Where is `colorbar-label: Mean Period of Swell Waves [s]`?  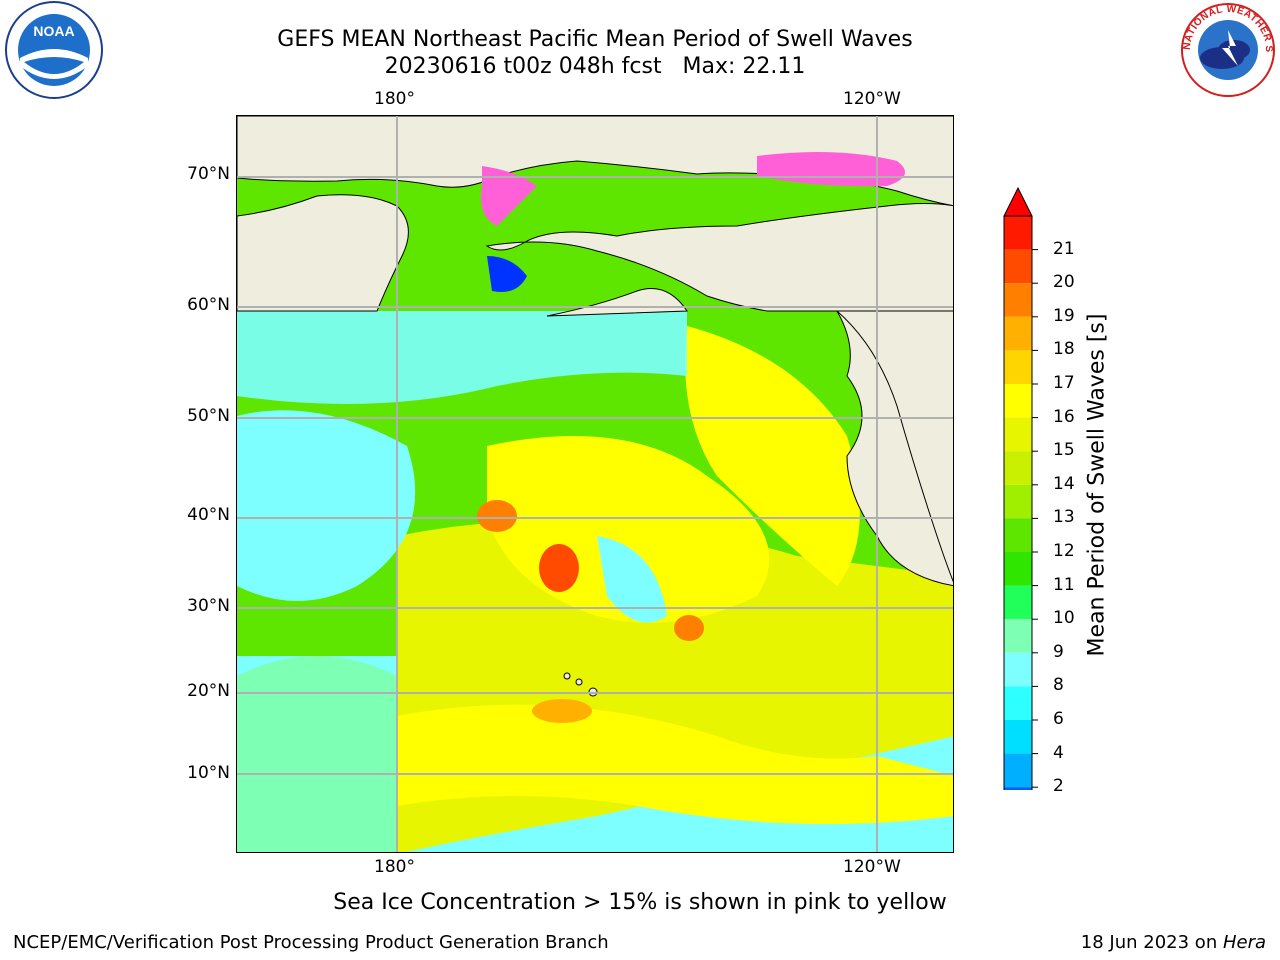
colorbar-label: Mean Period of Swell Waves [s] is located at coordinates (1097, 485).